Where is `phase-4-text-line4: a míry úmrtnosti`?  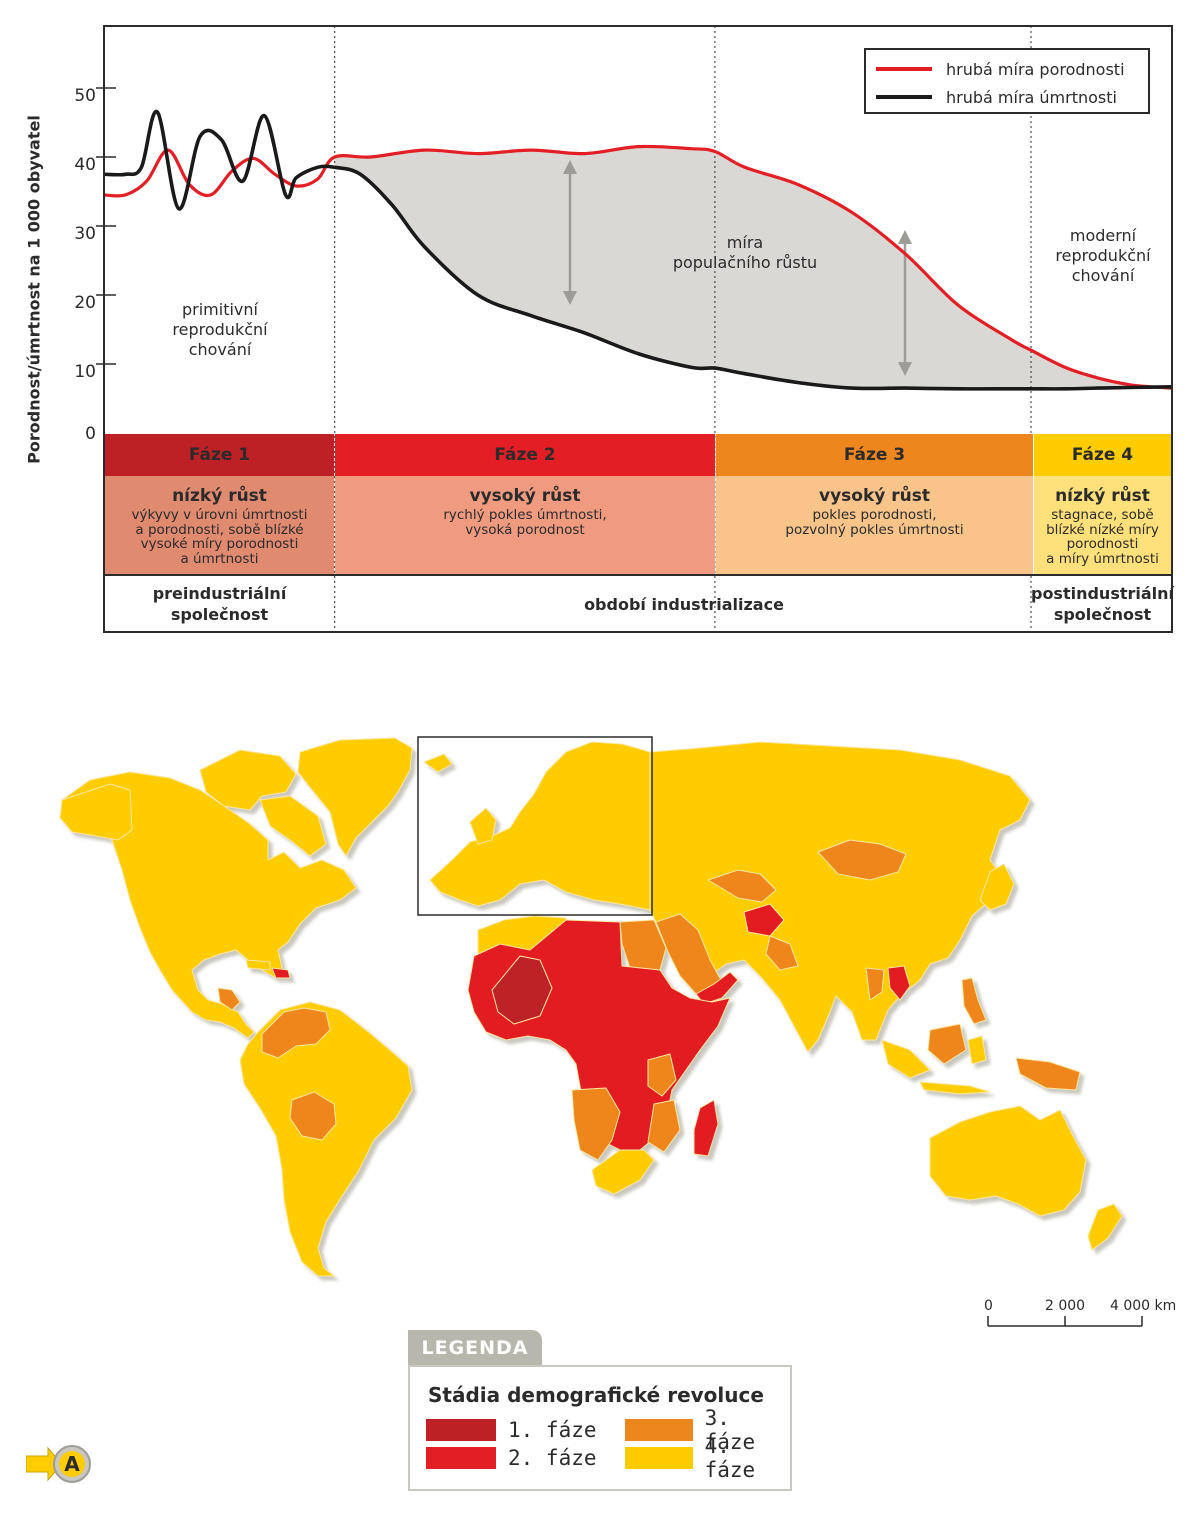 phase-4-text-line4: a míry úmrtnosti is located at coordinates (1102, 558).